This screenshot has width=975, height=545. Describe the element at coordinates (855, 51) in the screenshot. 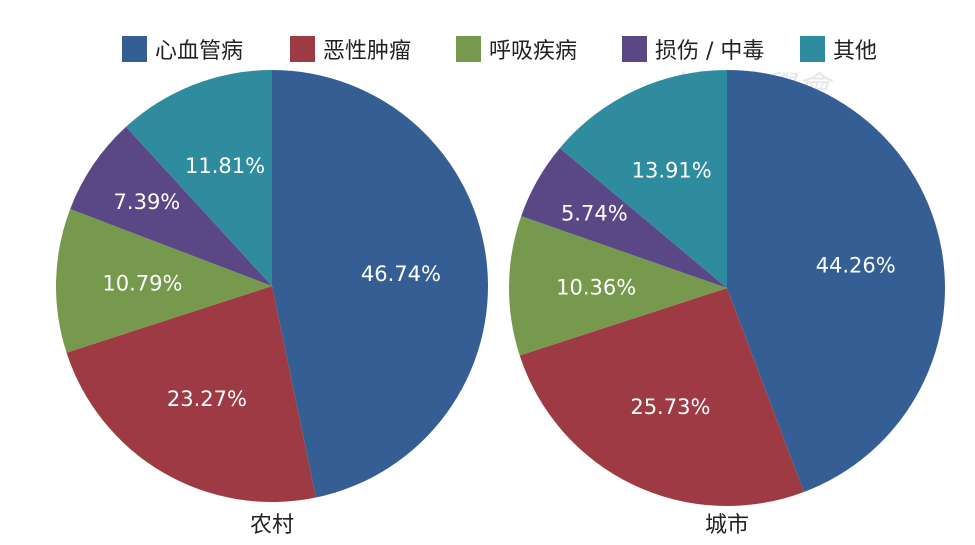

I see `legend-label: 其他` at that location.